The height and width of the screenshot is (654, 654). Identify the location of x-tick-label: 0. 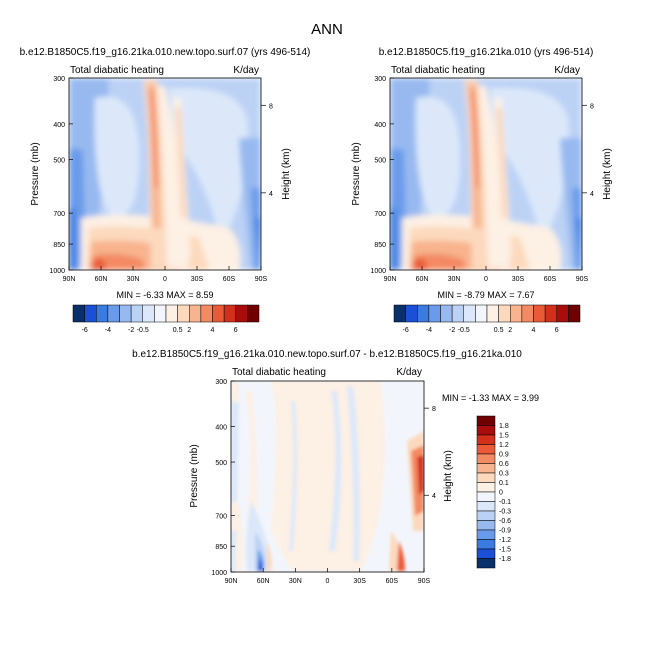
(165, 279).